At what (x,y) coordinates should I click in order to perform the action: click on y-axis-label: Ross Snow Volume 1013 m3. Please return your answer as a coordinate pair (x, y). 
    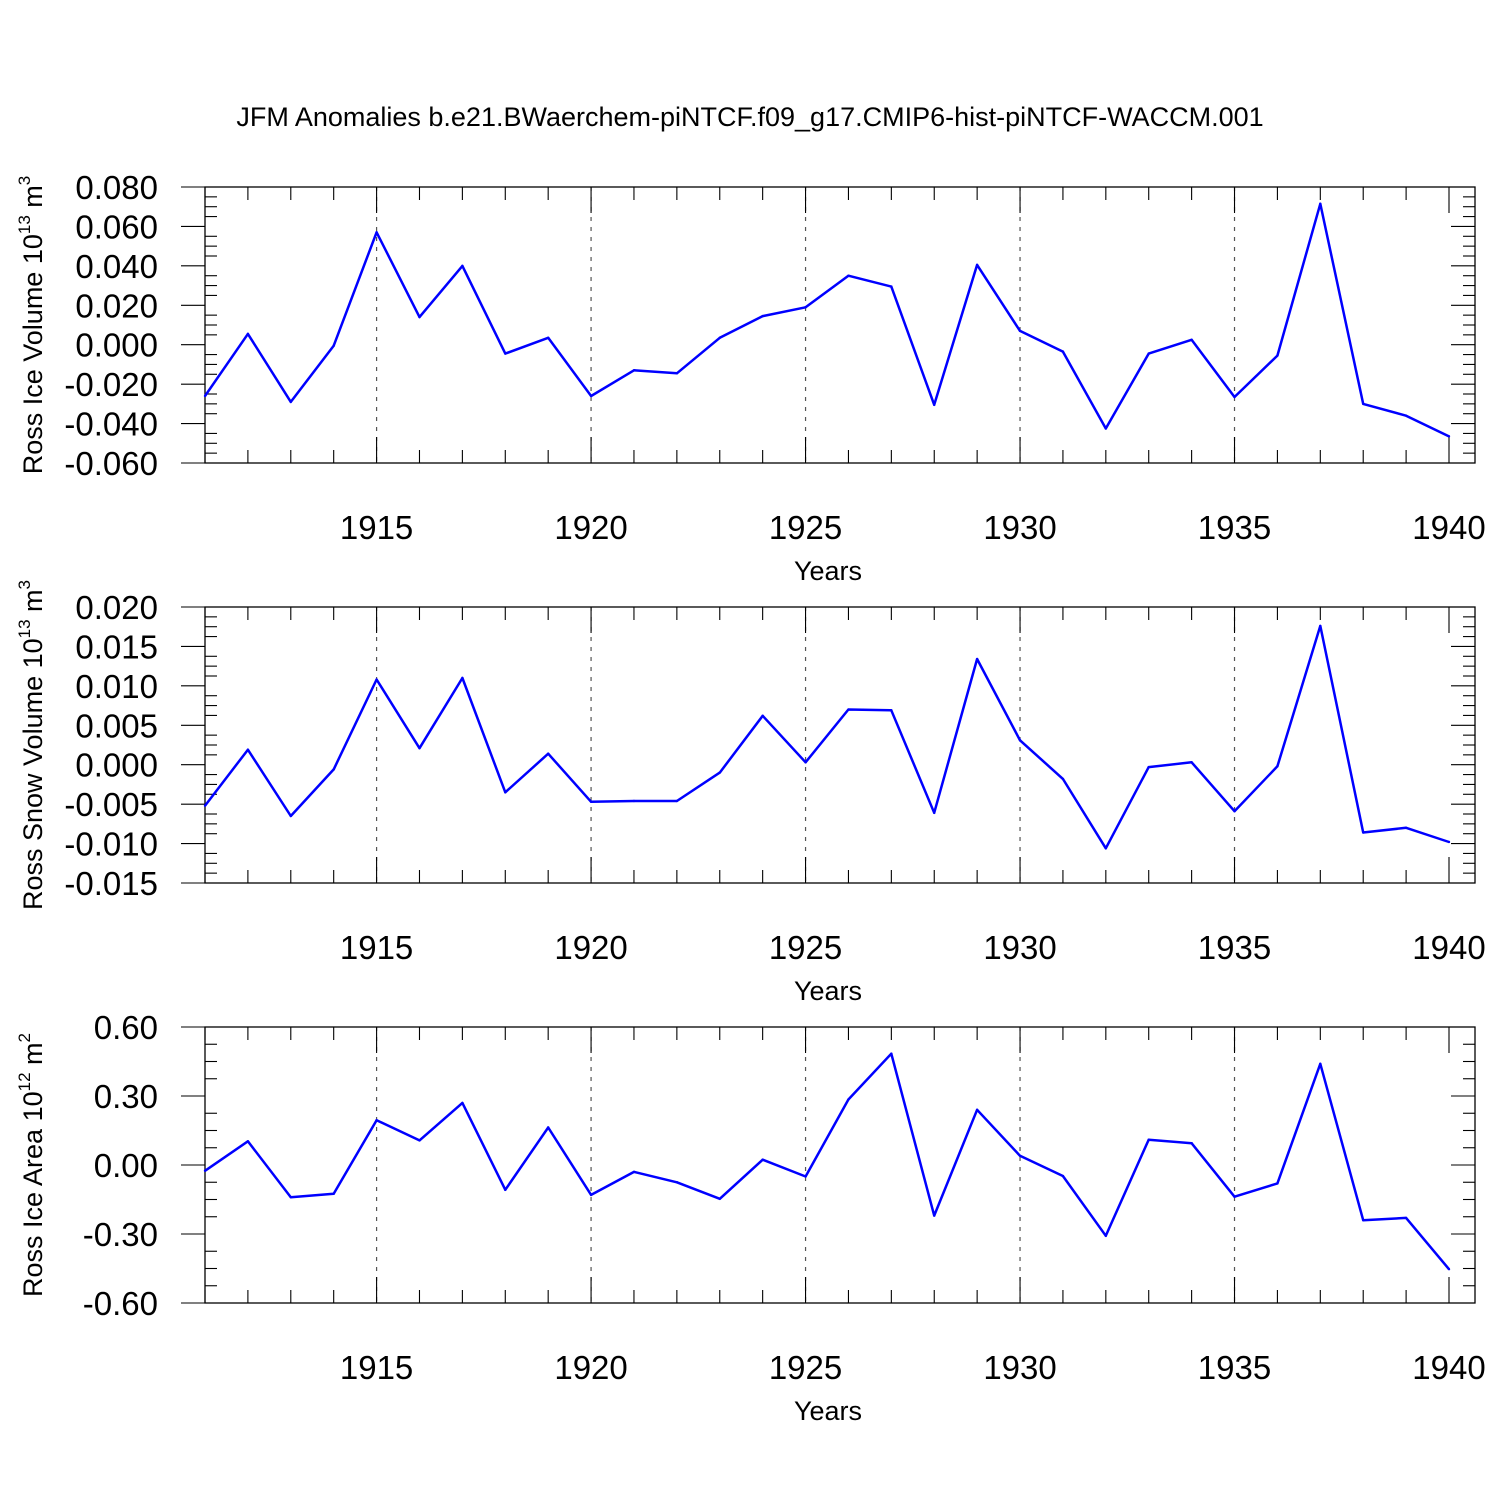
    Looking at the image, I should click on (31, 745).